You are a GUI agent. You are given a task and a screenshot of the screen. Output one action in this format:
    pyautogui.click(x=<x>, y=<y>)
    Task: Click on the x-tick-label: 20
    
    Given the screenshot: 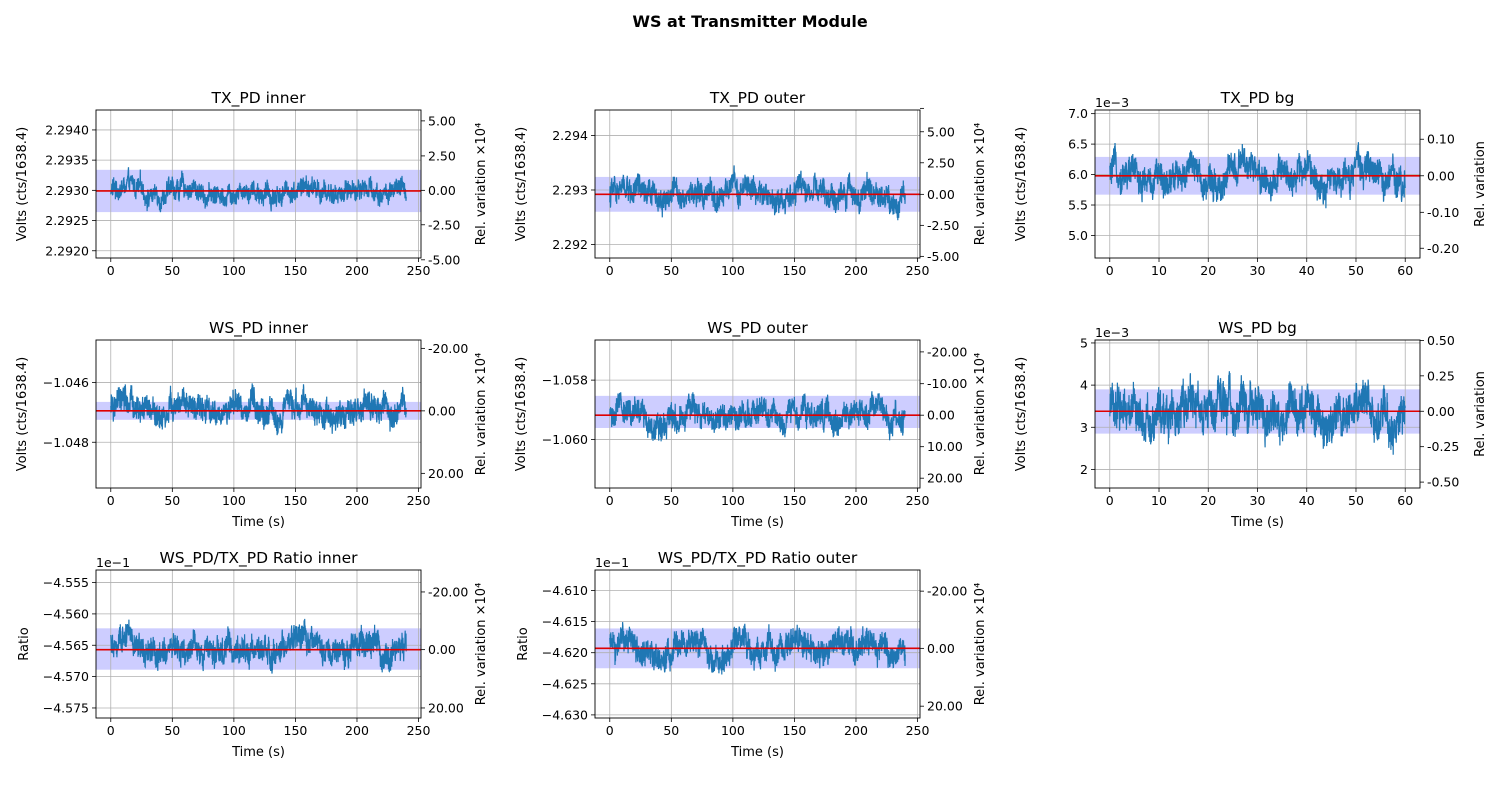 What is the action you would take?
    pyautogui.click(x=1208, y=500)
    